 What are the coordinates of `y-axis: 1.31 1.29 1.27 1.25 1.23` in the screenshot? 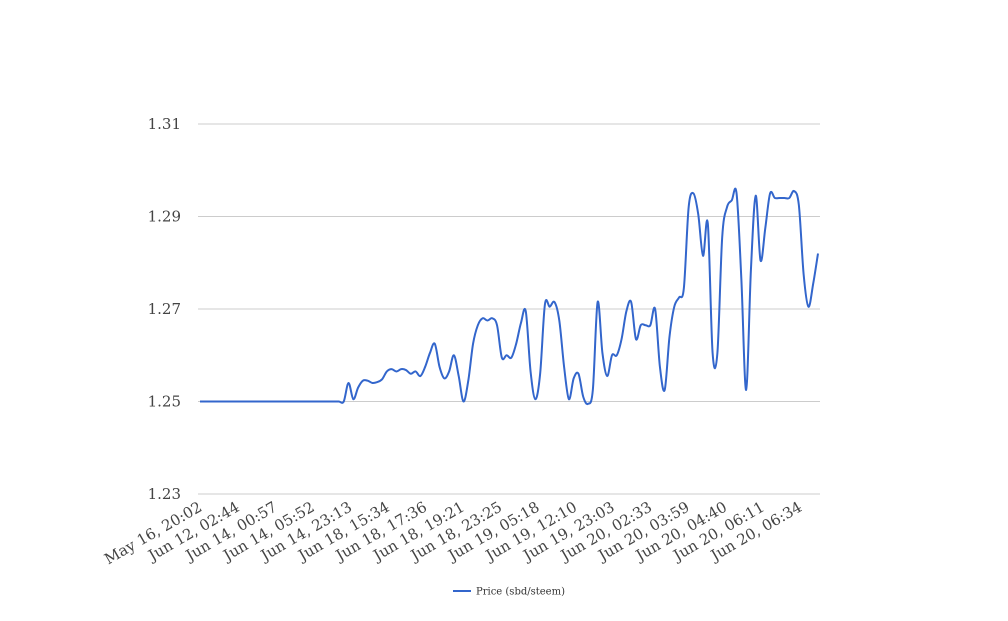 It's located at (164, 309).